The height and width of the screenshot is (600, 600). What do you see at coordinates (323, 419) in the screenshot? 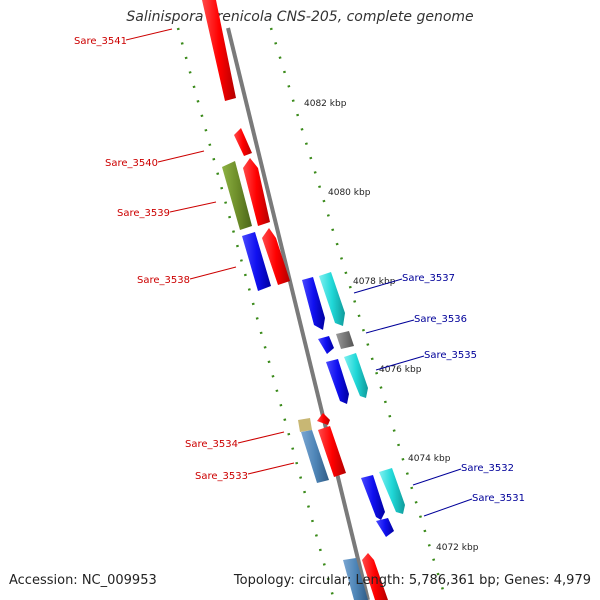
I see `gene-sare-3534-red` at bounding box center [323, 419].